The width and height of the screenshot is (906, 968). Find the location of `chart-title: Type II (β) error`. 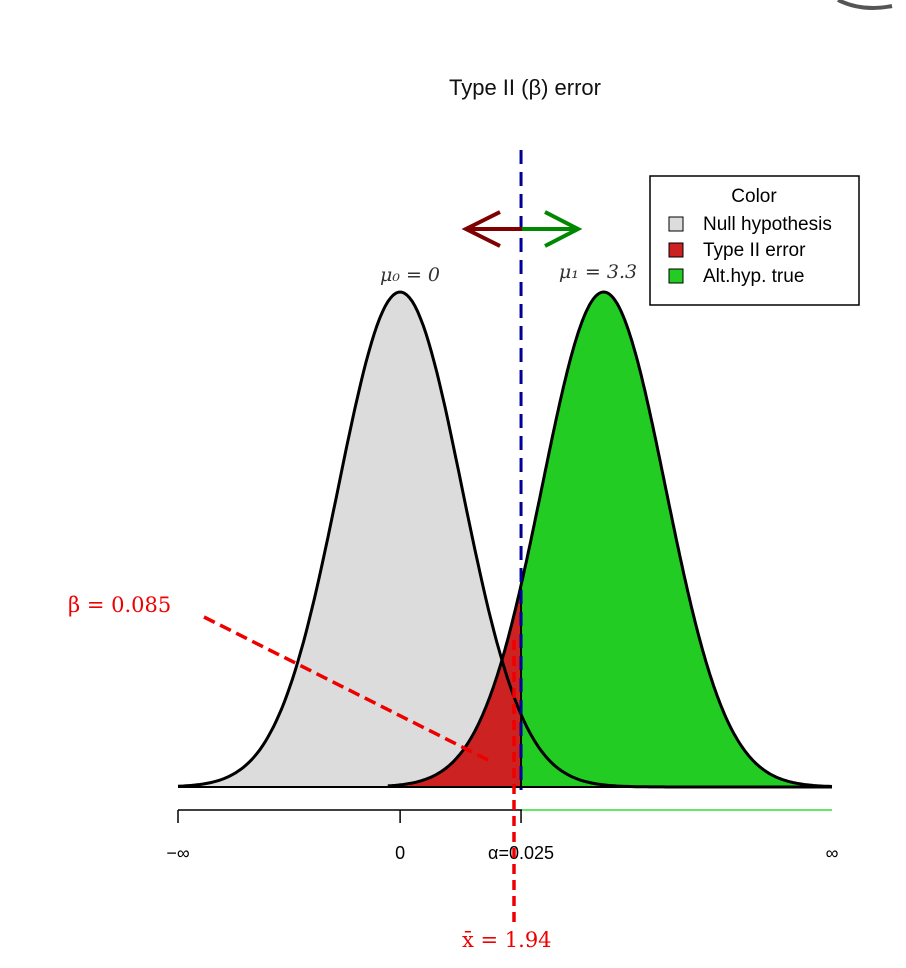

chart-title: Type II (β) error is located at coordinates (525, 87).